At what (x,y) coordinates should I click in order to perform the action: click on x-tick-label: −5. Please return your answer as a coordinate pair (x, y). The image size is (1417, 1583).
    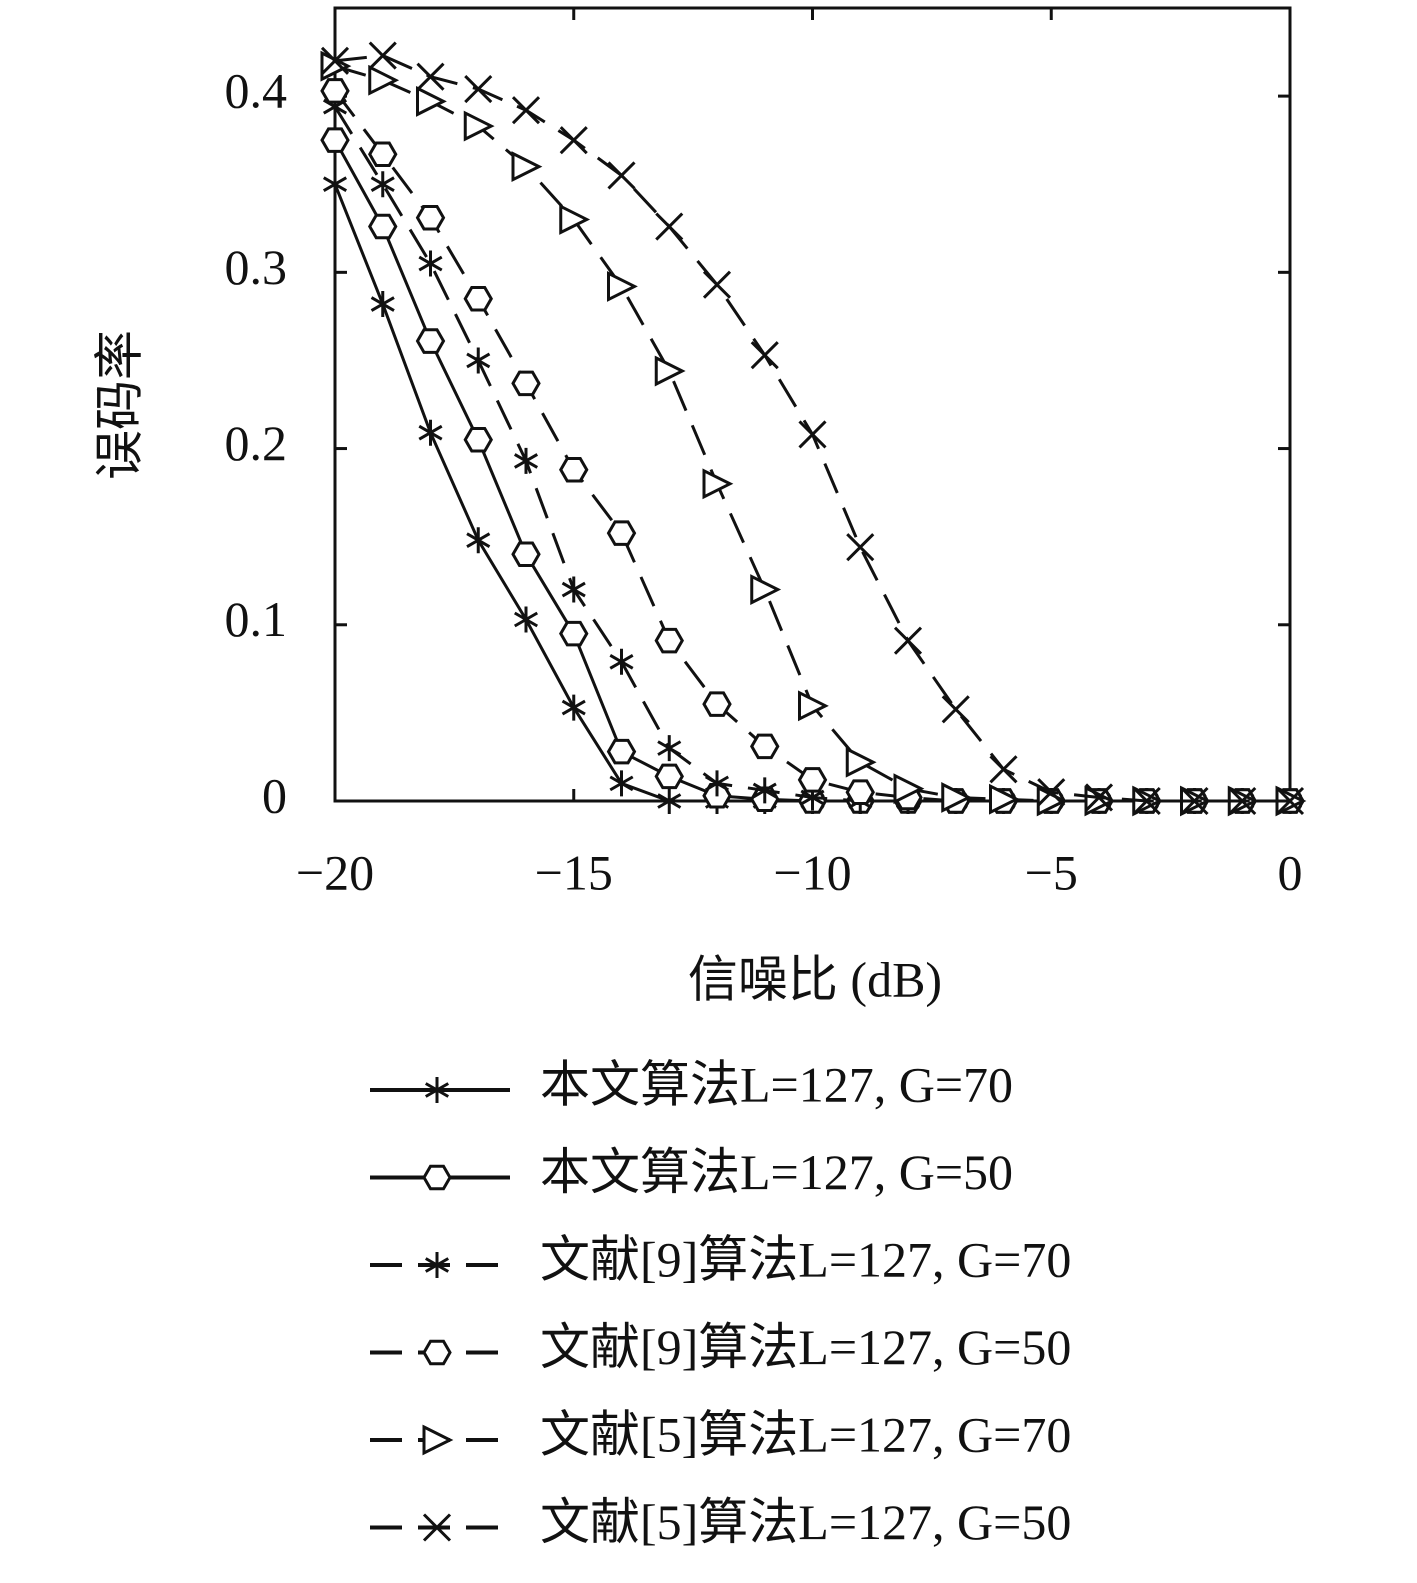
    Looking at the image, I should click on (1051, 872).